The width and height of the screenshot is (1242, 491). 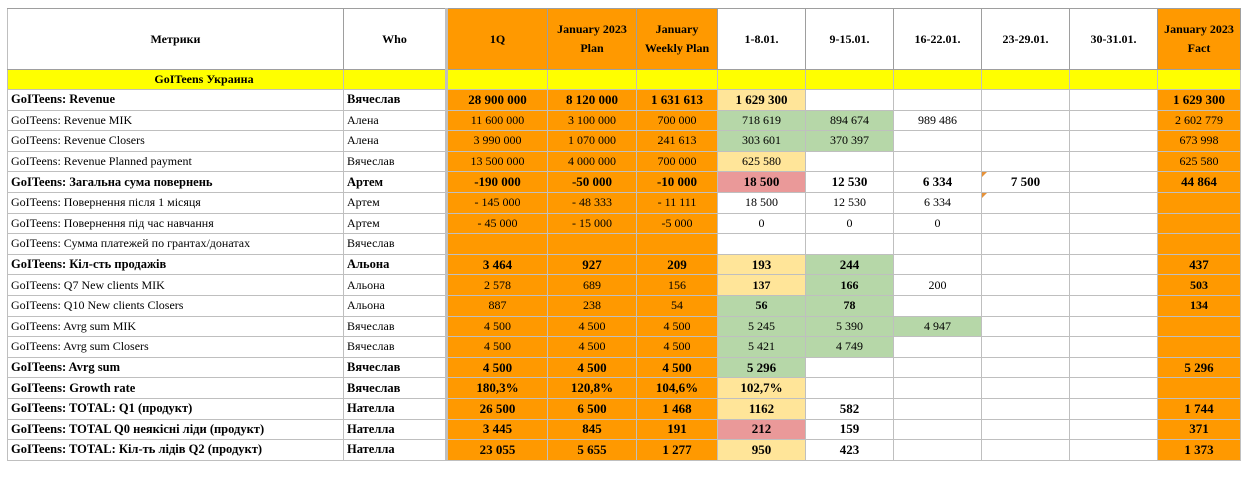 What do you see at coordinates (175, 161) in the screenshot?
I see `metric-label: GoITeens: Revenue Planned payment` at bounding box center [175, 161].